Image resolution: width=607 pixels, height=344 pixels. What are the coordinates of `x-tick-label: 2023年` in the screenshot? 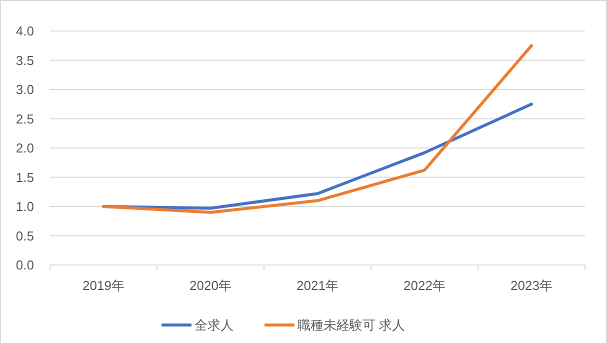 It's located at (531, 285).